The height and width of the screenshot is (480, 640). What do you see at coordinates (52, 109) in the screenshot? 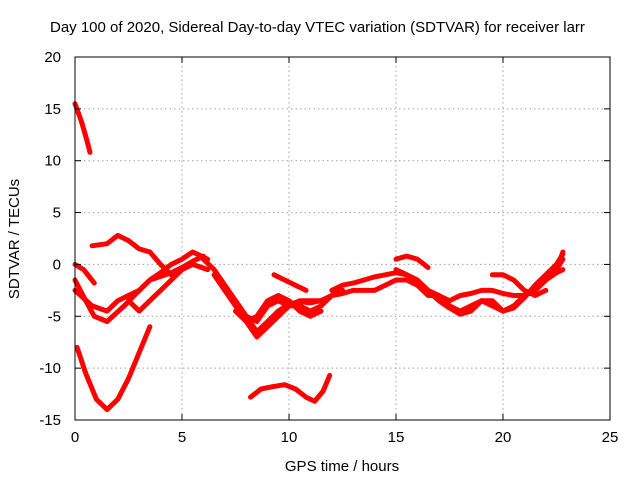
I see `y-tick-label: 15` at bounding box center [52, 109].